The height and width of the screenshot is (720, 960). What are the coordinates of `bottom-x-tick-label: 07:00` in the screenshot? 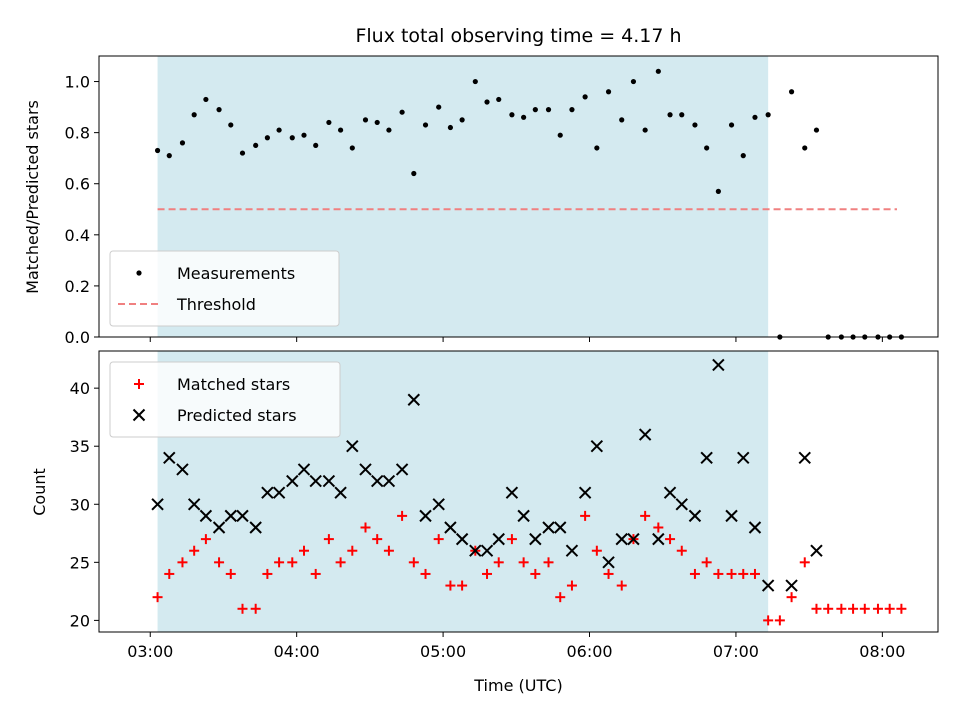 It's located at (736, 651).